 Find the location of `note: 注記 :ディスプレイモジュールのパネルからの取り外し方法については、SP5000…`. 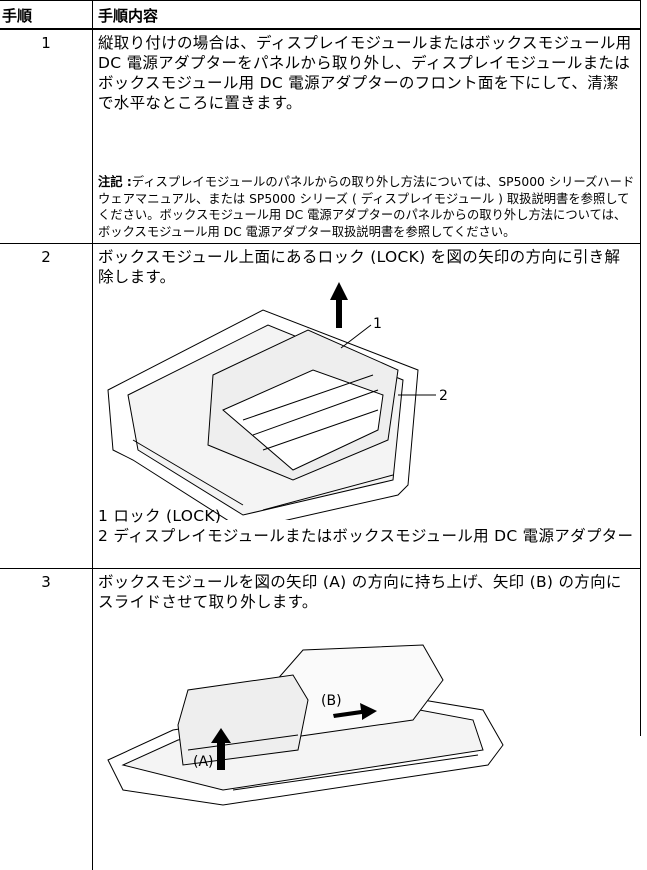

note: 注記 :ディスプレイモジュールのパネルからの取り外し方法については、SP5000… is located at coordinates (367, 207).